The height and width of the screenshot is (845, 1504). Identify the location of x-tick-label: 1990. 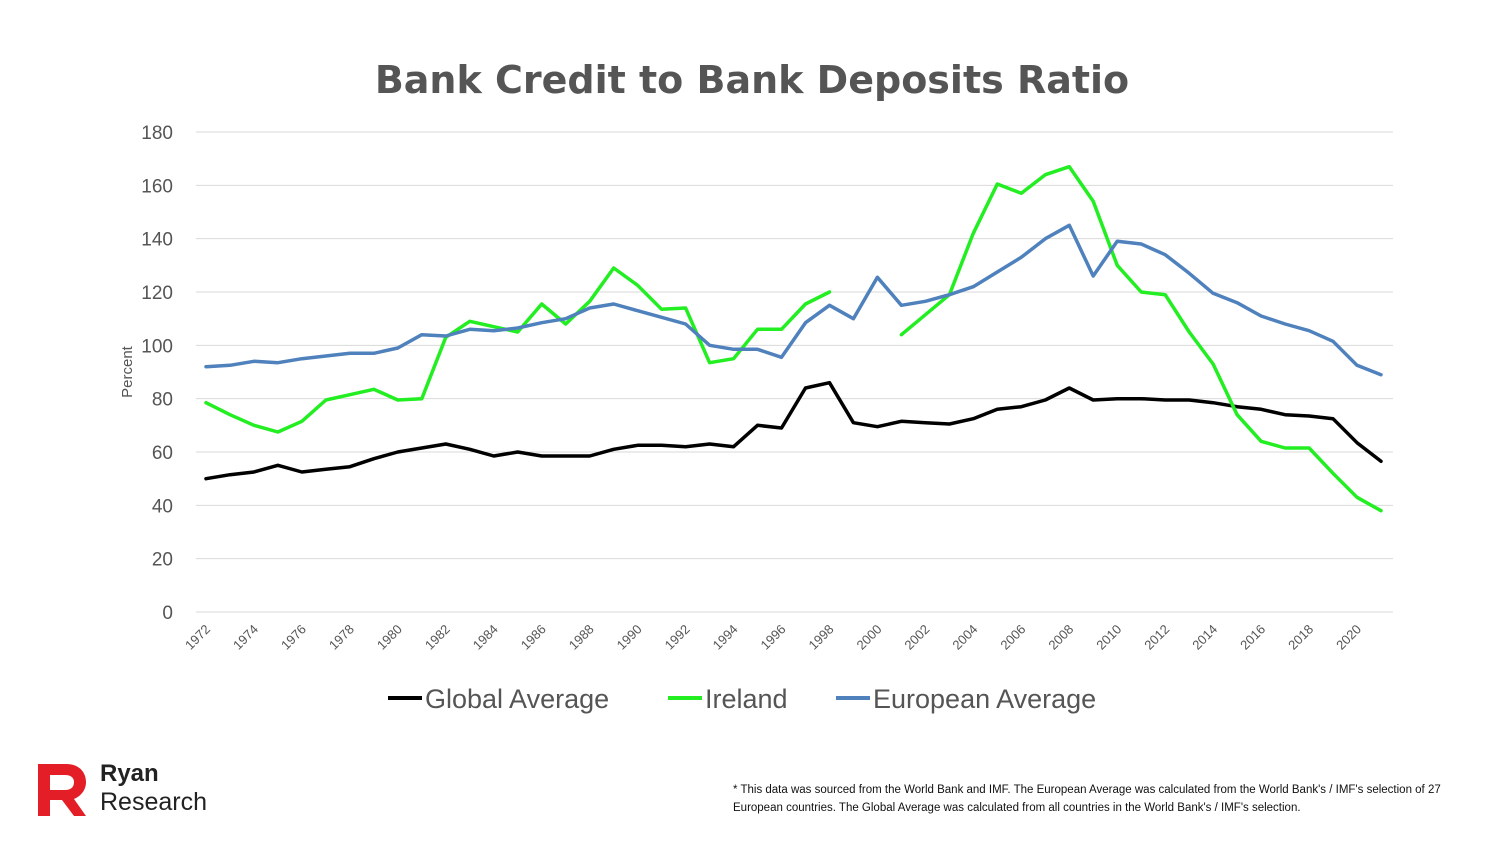
(629, 637).